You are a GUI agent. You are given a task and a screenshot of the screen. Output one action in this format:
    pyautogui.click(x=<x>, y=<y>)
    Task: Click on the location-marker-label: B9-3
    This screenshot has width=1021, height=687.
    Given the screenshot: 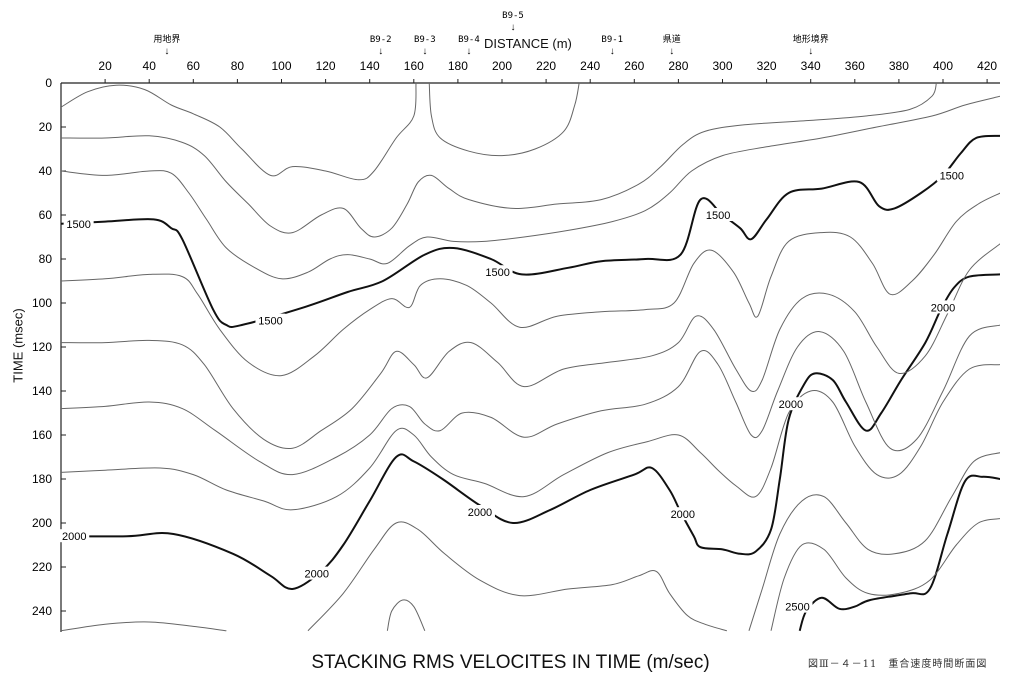 What is the action you would take?
    pyautogui.click(x=425, y=40)
    